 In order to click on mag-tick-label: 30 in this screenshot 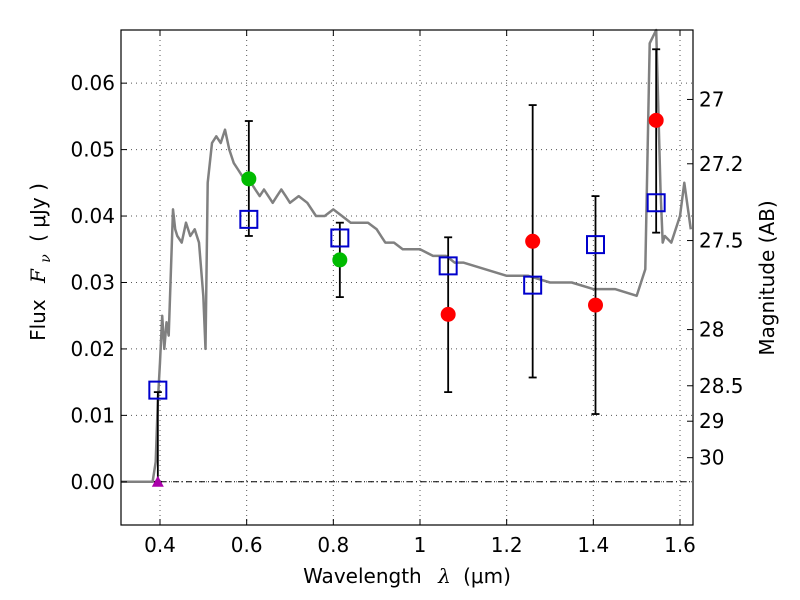, I will do `click(711, 458)`.